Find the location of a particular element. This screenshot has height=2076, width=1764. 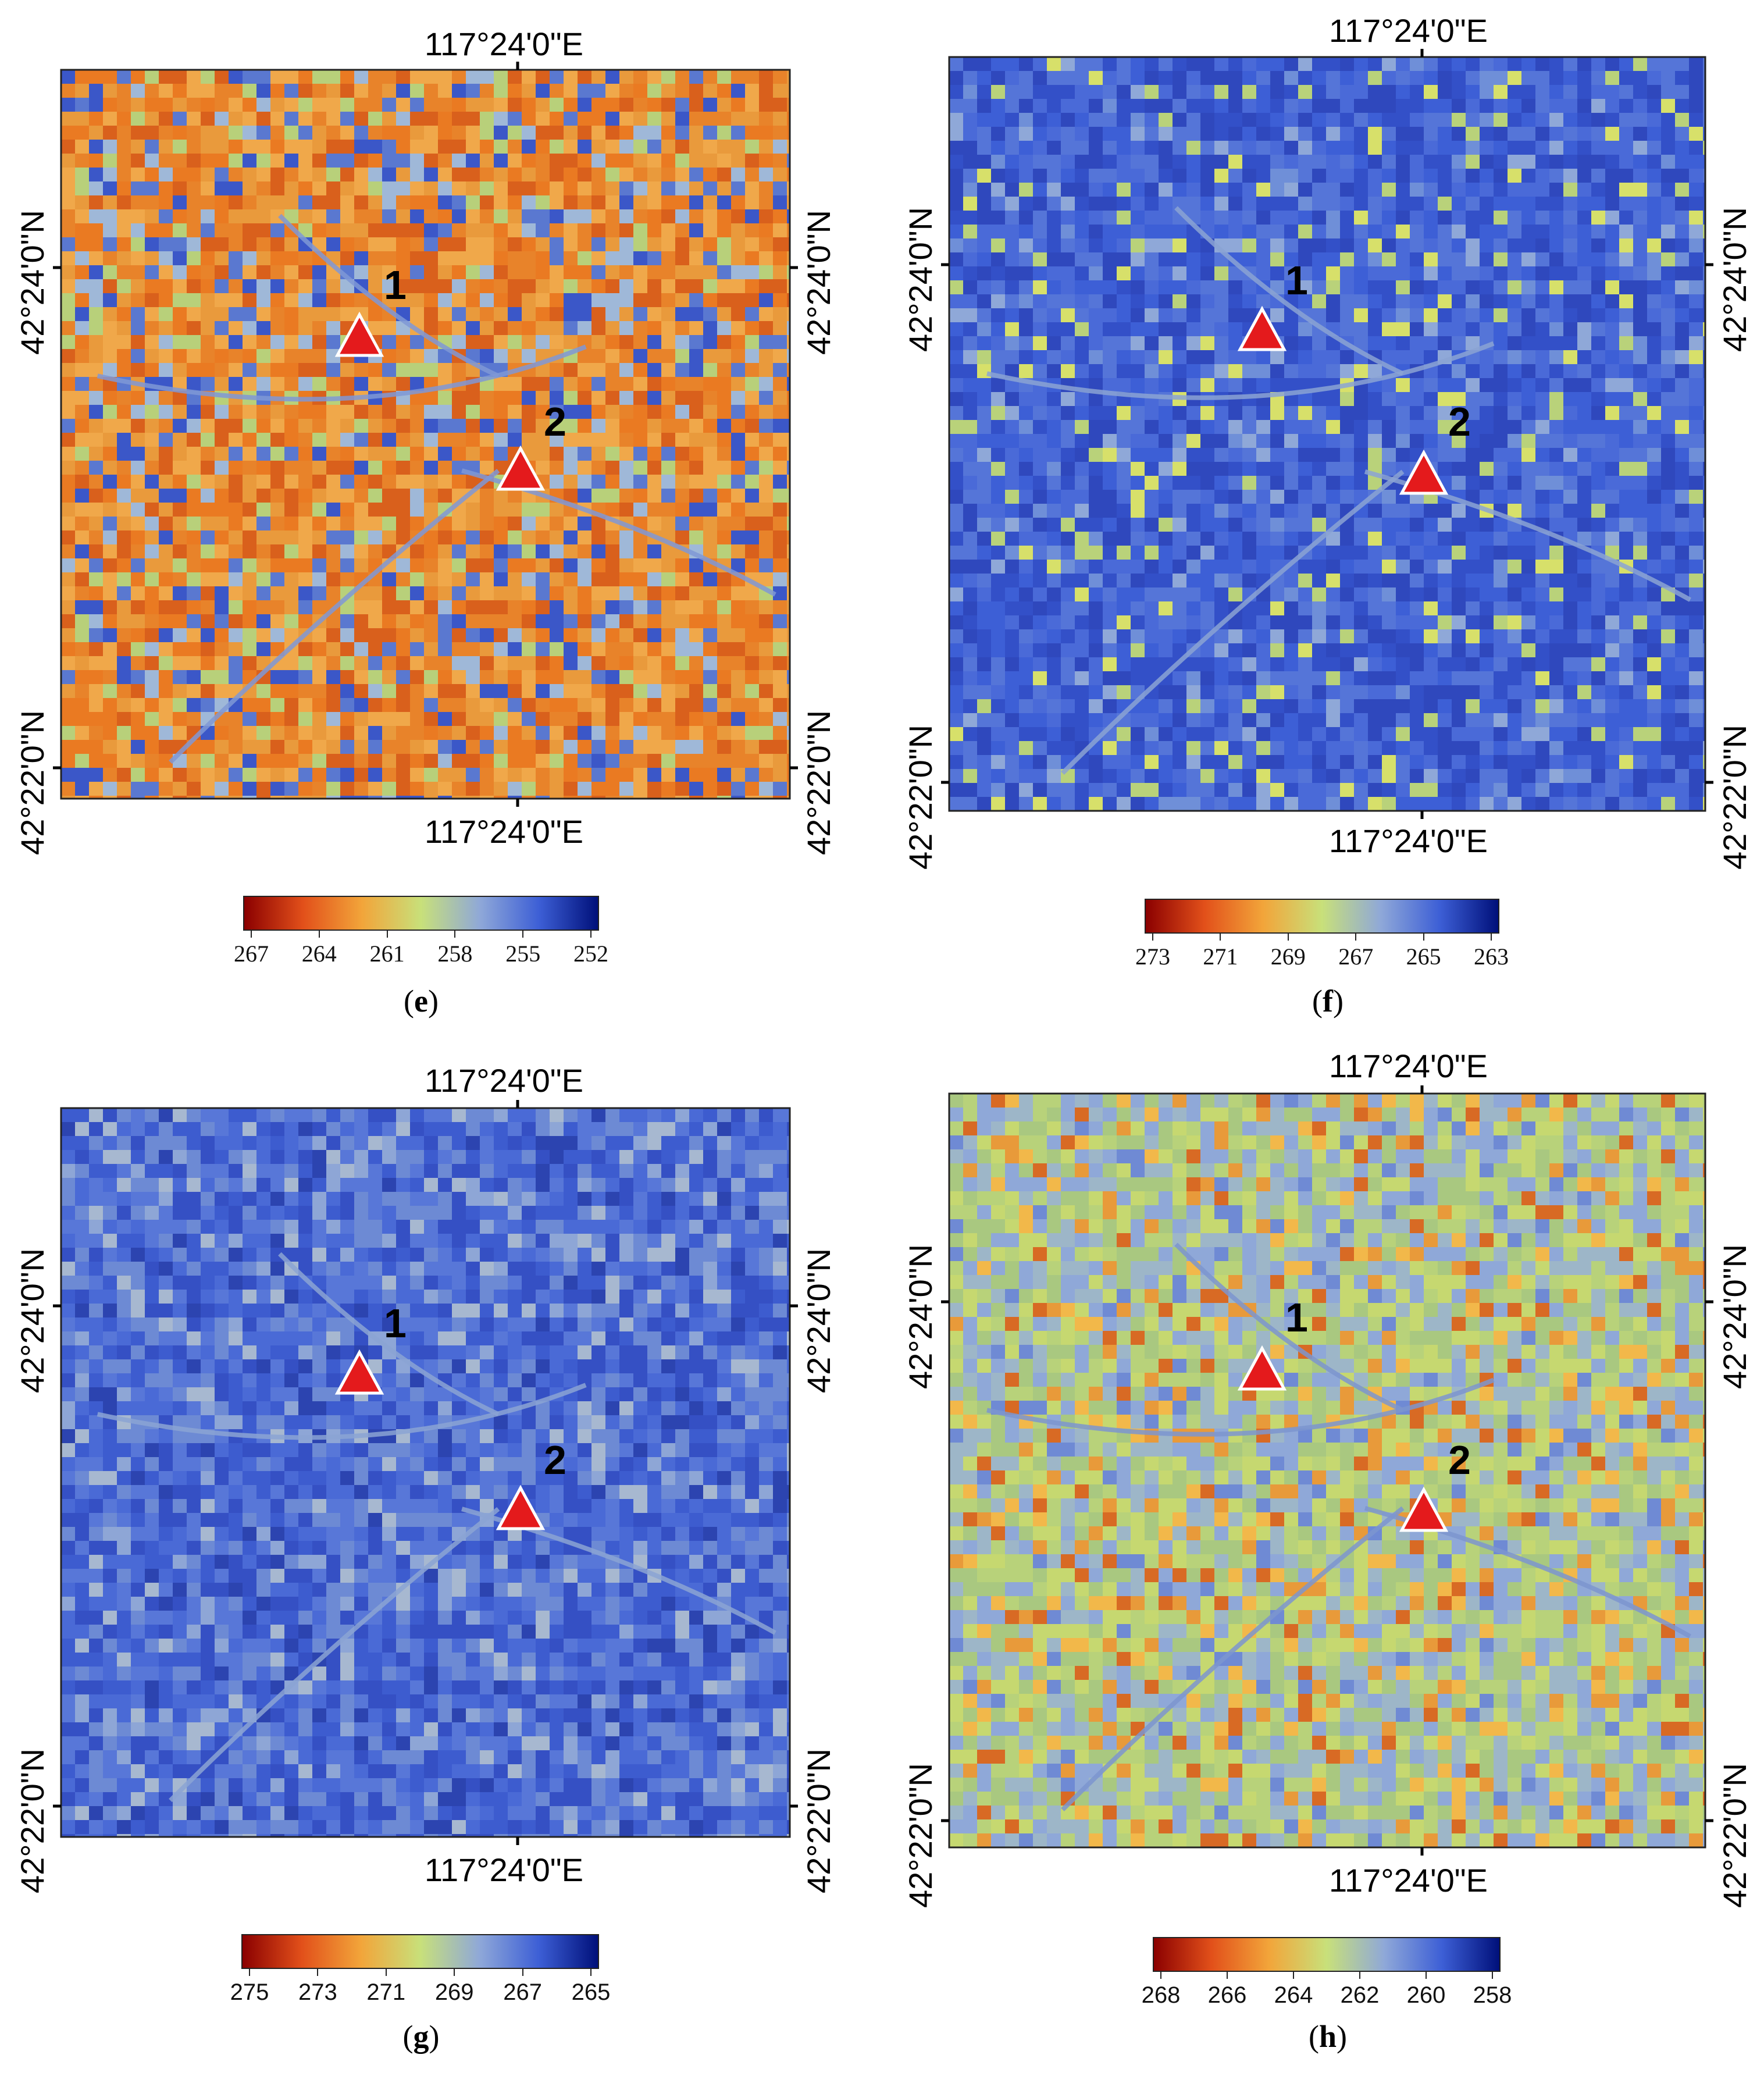

site-2-label-e: 2 is located at coordinates (555, 421).